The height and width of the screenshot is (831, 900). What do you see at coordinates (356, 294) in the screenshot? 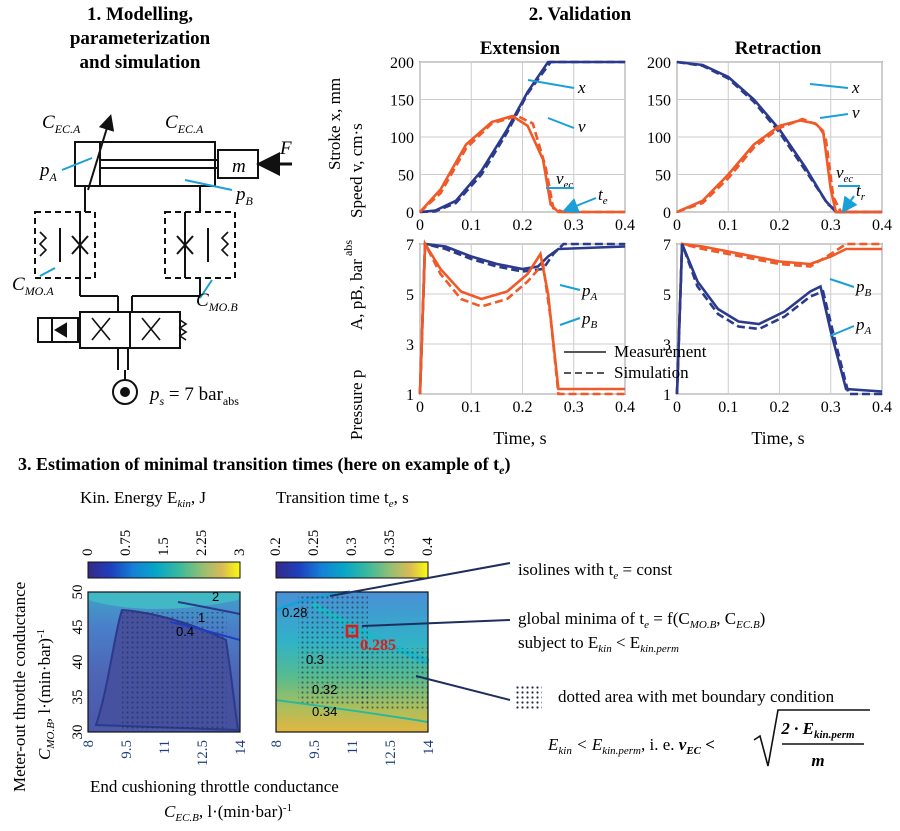
I see `svg-text: A, pB, bar` at bounding box center [356, 294].